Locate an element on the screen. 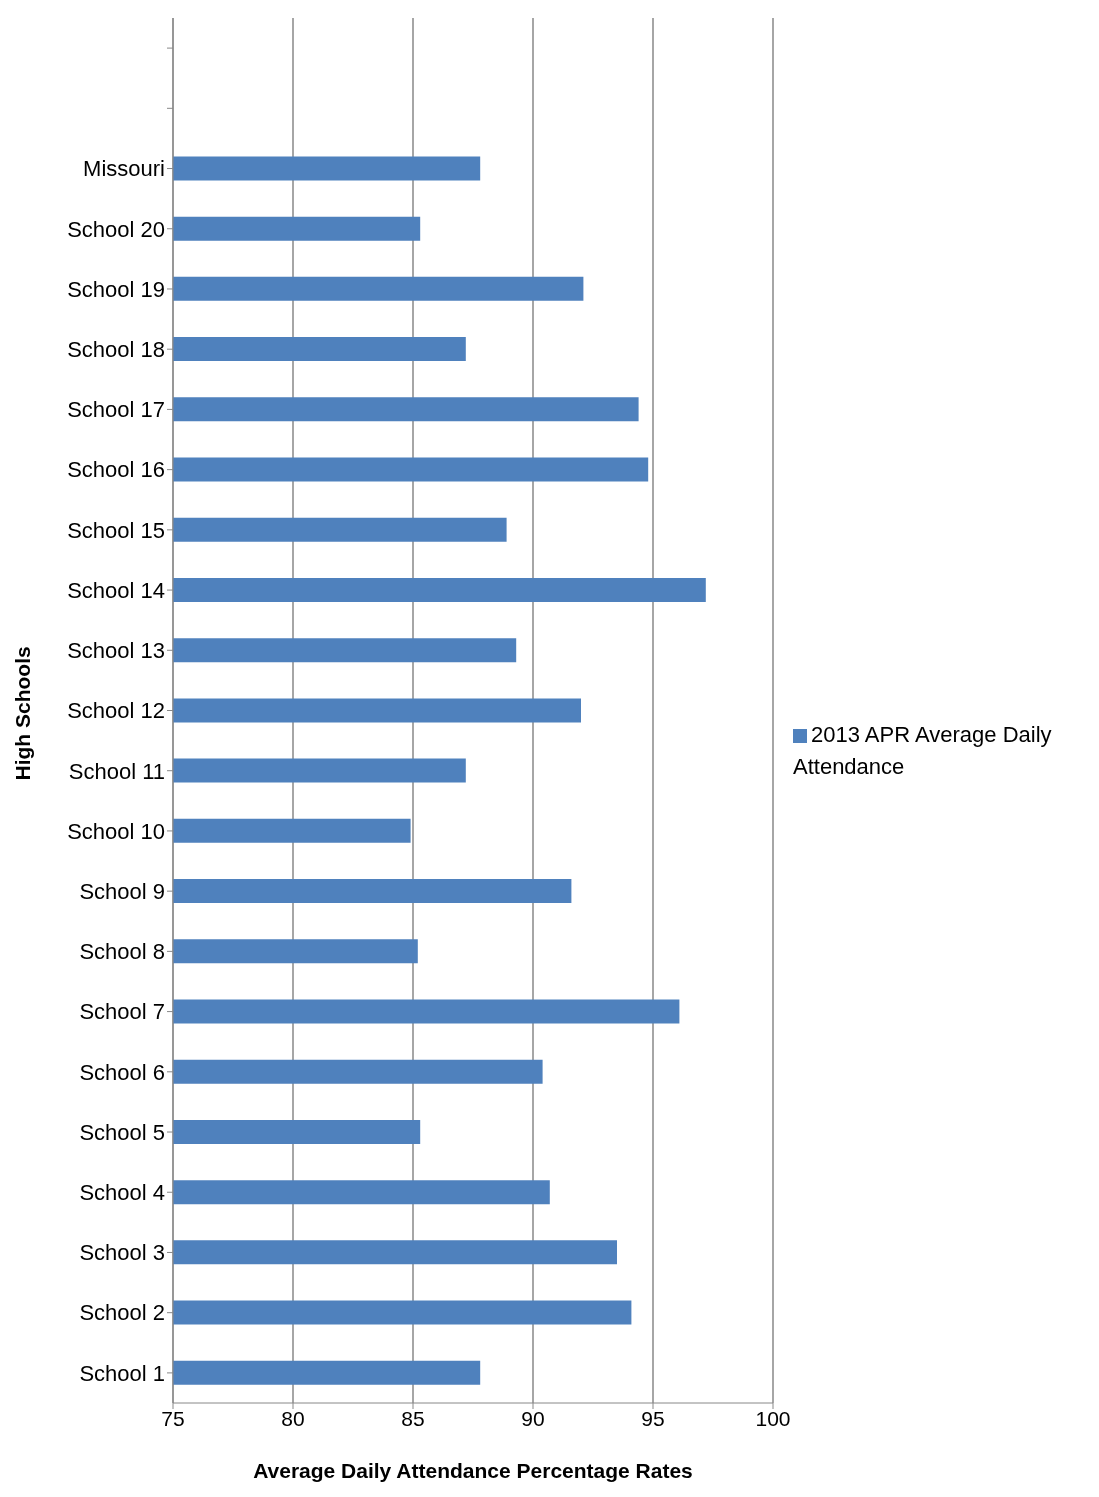  y-tick-label: School 20 is located at coordinates (116, 229).